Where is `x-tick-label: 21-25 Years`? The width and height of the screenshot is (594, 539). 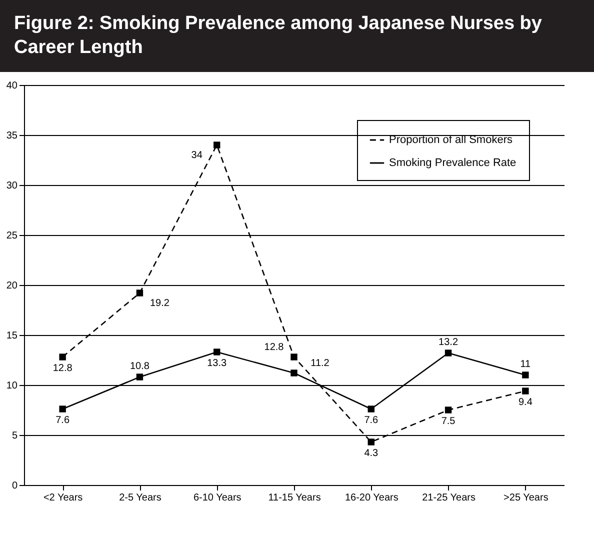
x-tick-label: 21-25 Years is located at coordinates (449, 498).